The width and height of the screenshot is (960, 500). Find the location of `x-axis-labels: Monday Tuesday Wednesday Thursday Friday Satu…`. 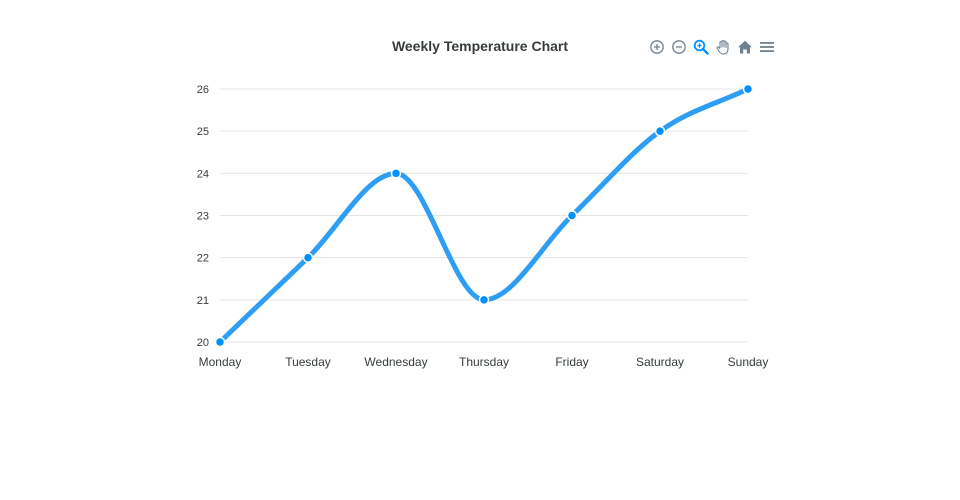

x-axis-labels: Monday Tuesday Wednesday Thursday Friday Satu… is located at coordinates (484, 362).